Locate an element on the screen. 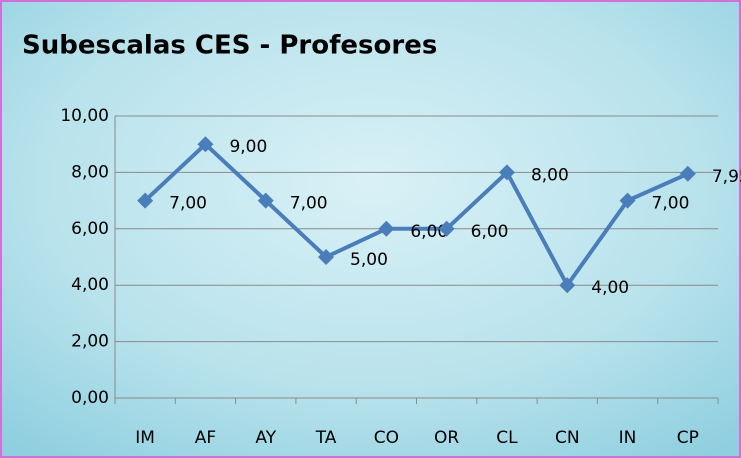 The width and height of the screenshot is (741, 458). data-label: 9,00 is located at coordinates (248, 147).